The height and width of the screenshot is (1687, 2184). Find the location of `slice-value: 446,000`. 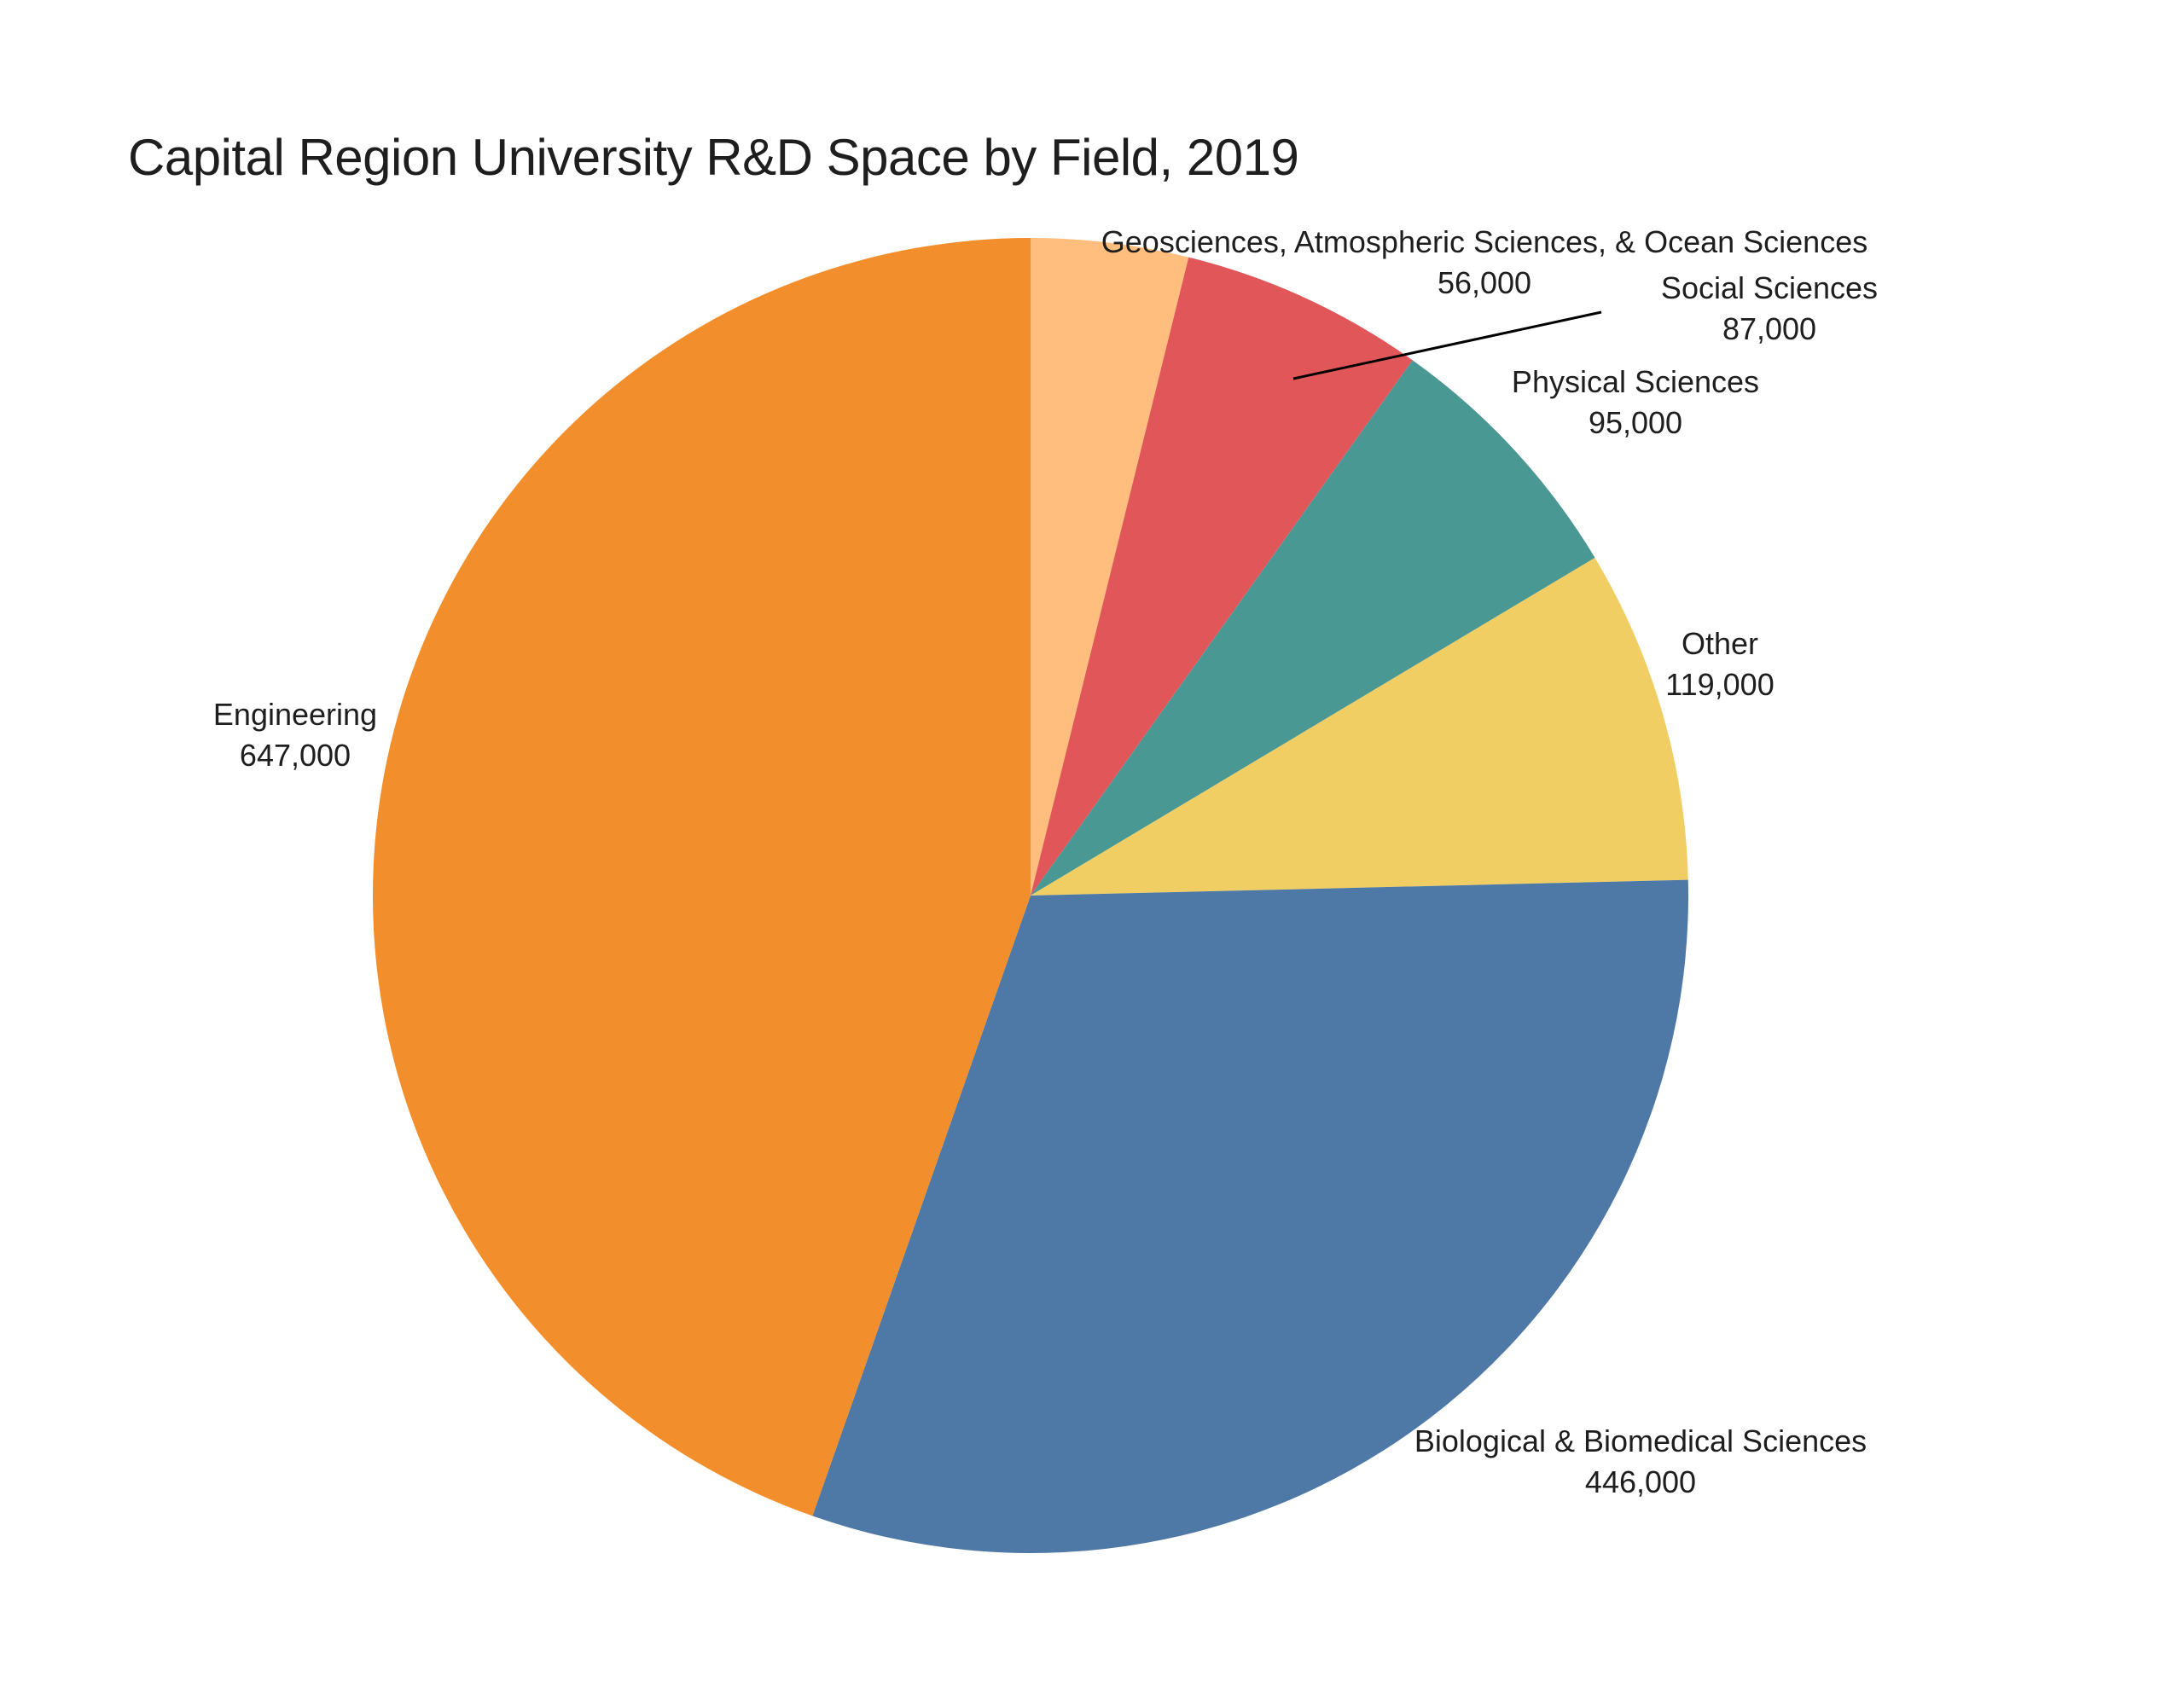

slice-value: 446,000 is located at coordinates (1641, 1482).